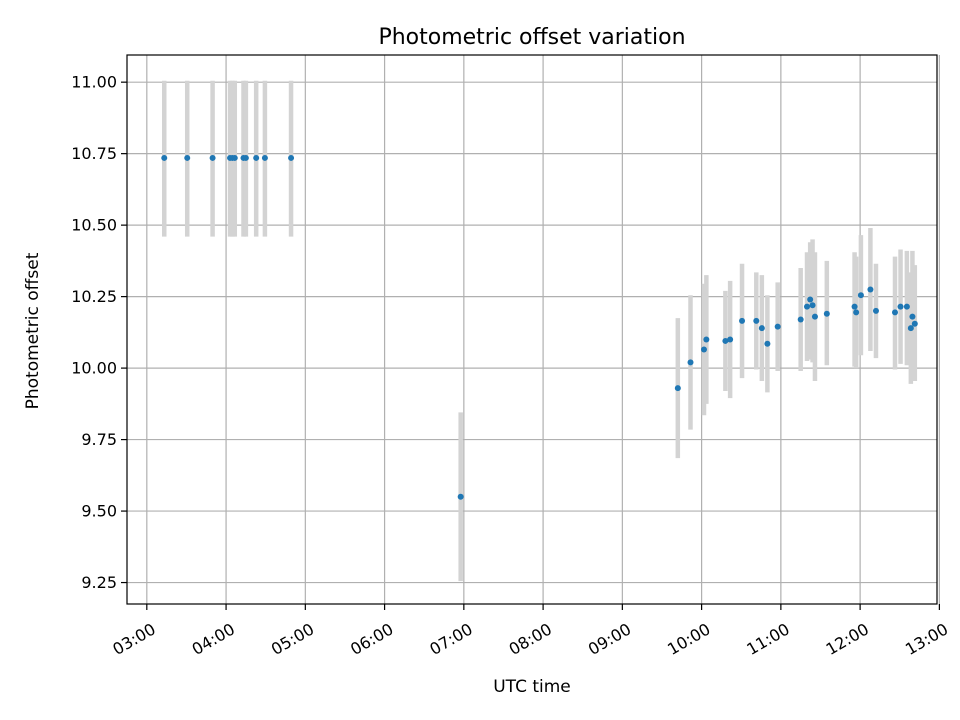 The height and width of the screenshot is (720, 960). What do you see at coordinates (99, 332) in the screenshot?
I see `y-axis-ticks: 9.25 9.50 9.75 10.00 10.25 10.50 10.75 11.00` at bounding box center [99, 332].